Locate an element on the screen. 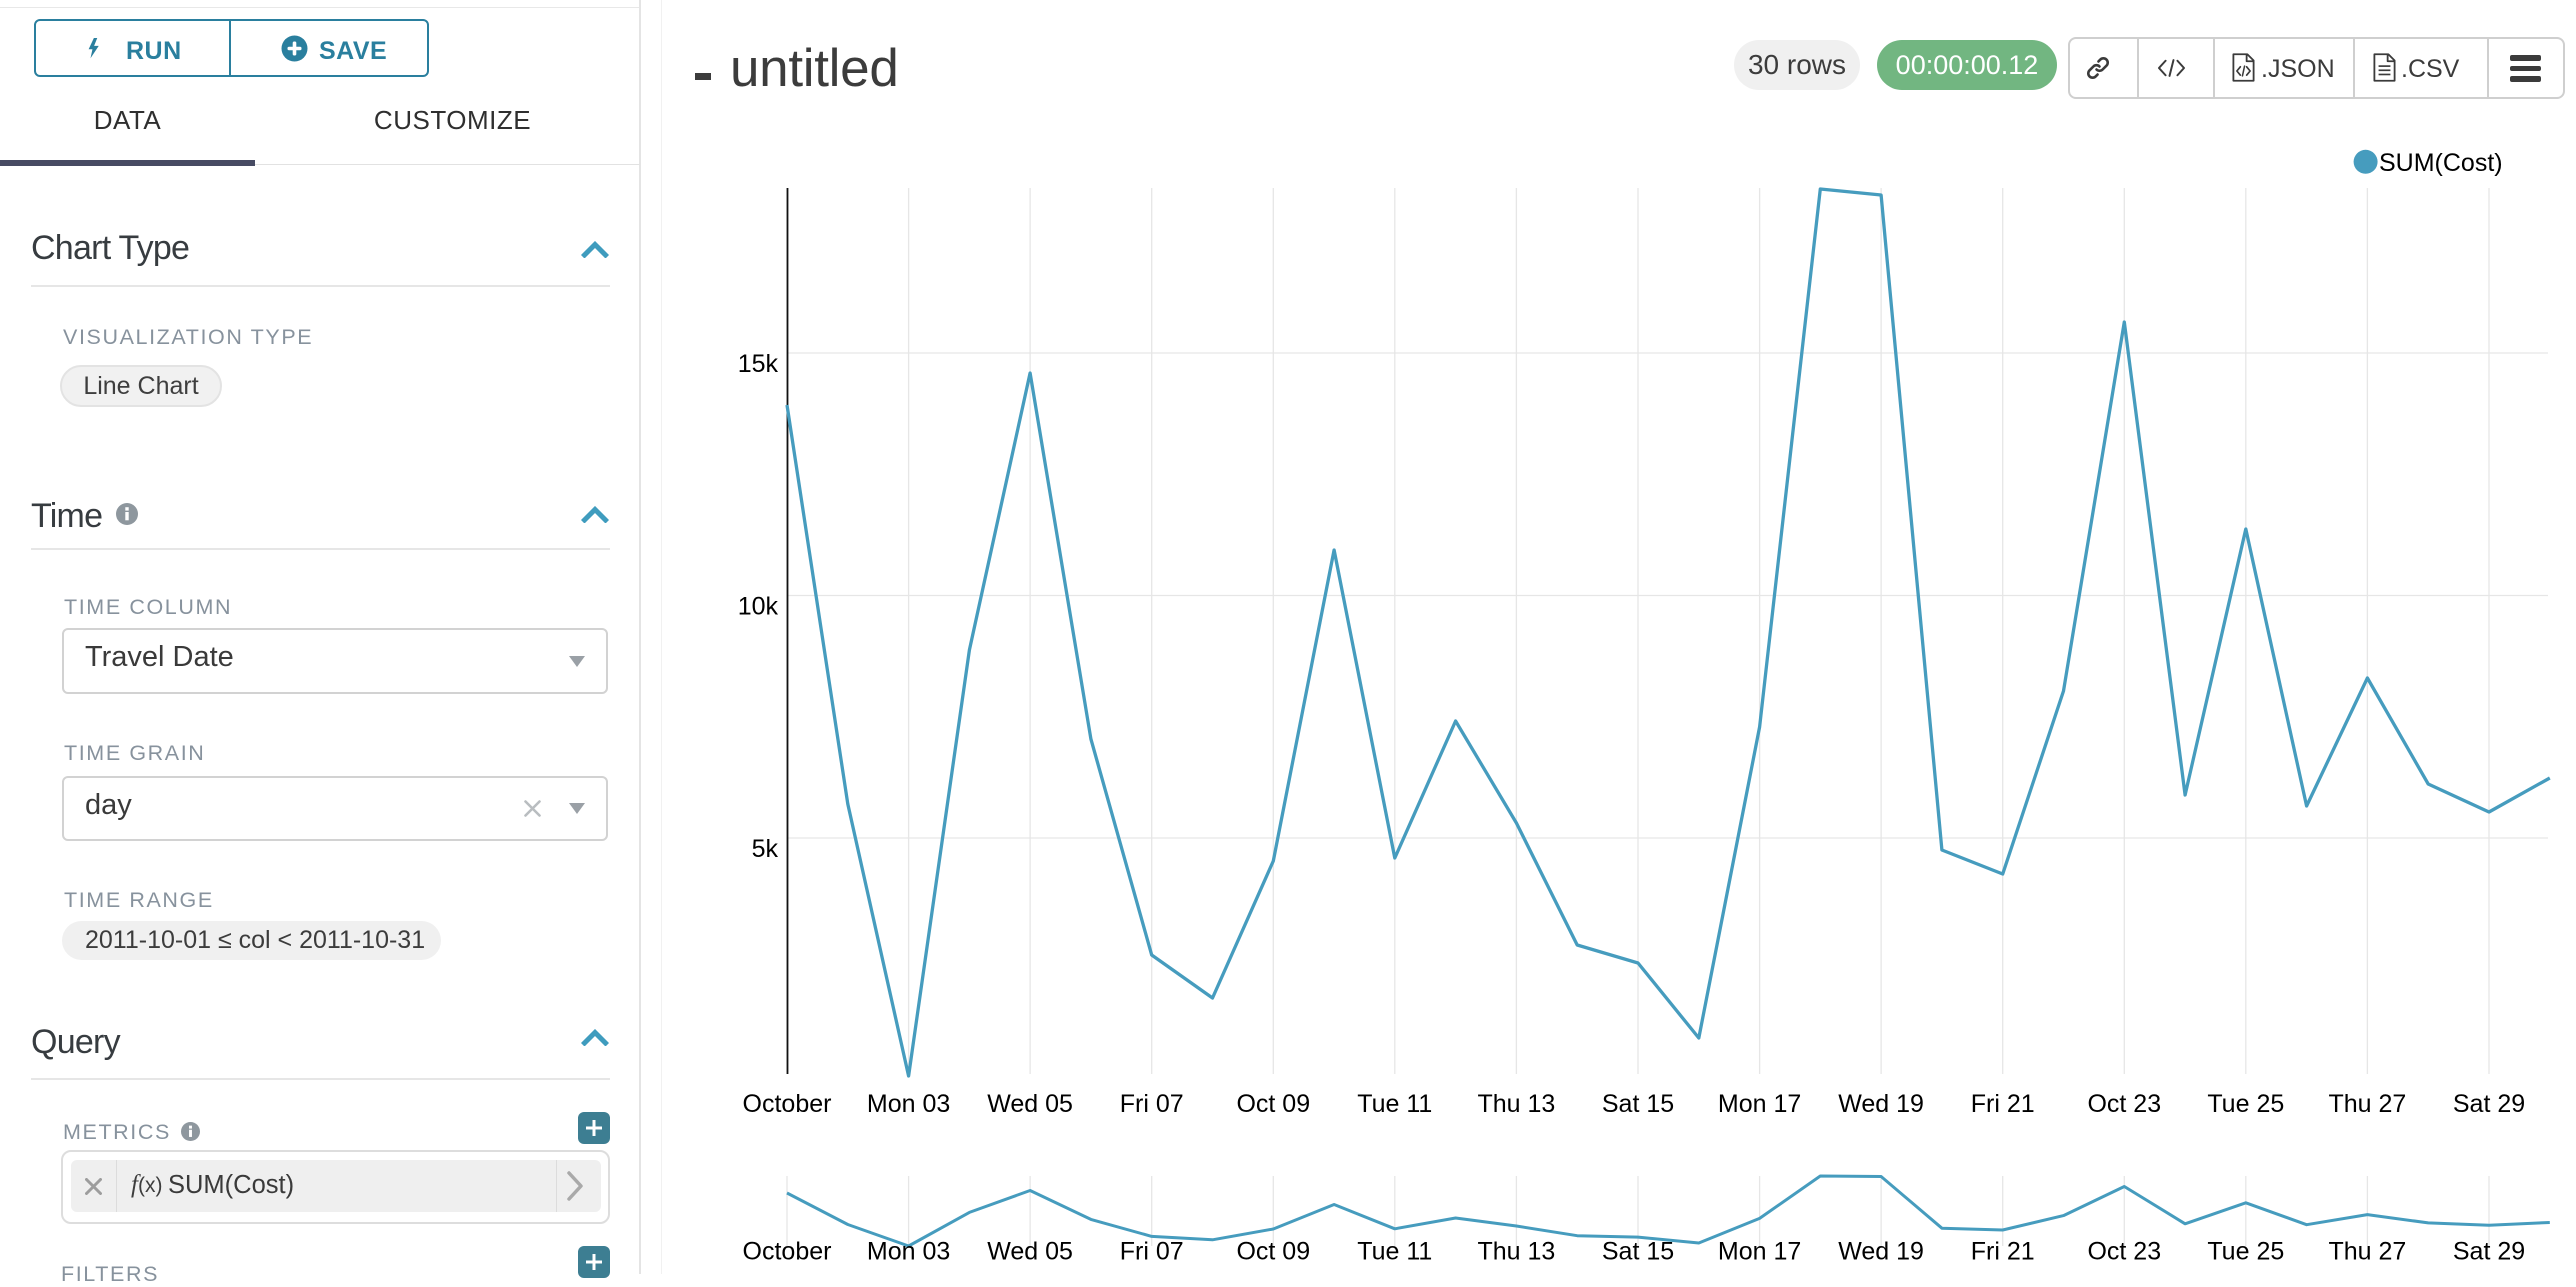  svg-text: 10k is located at coordinates (758, 607).